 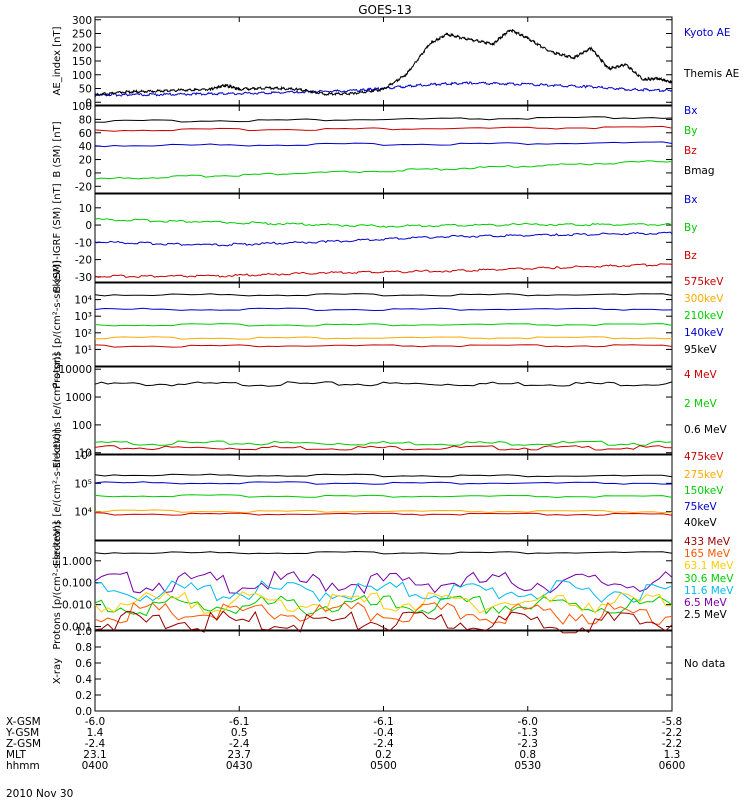 I want to click on y-tick-label: 1000, so click(x=78, y=398).